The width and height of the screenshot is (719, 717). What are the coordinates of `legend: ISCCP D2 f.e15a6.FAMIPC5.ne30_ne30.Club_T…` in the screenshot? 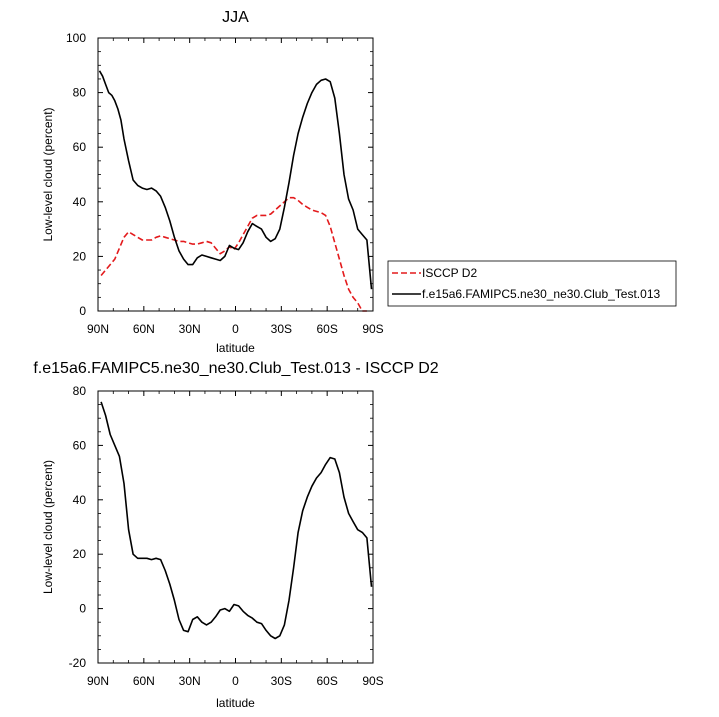 It's located at (532, 283).